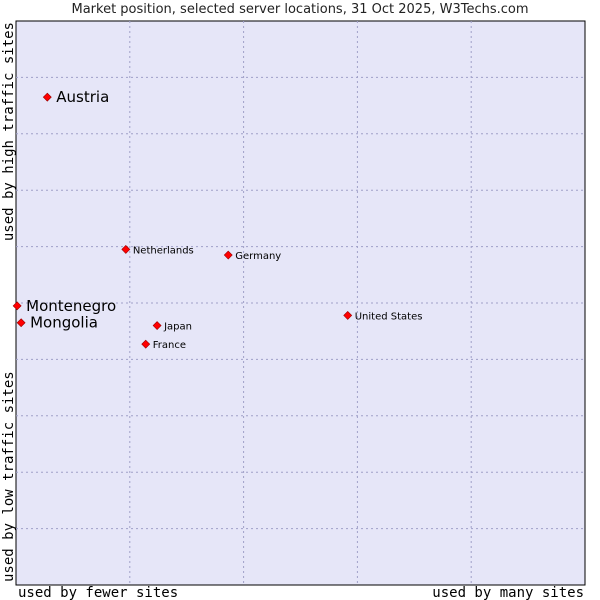 This screenshot has width=600, height=600. I want to click on marker-netherlands, so click(126, 249).